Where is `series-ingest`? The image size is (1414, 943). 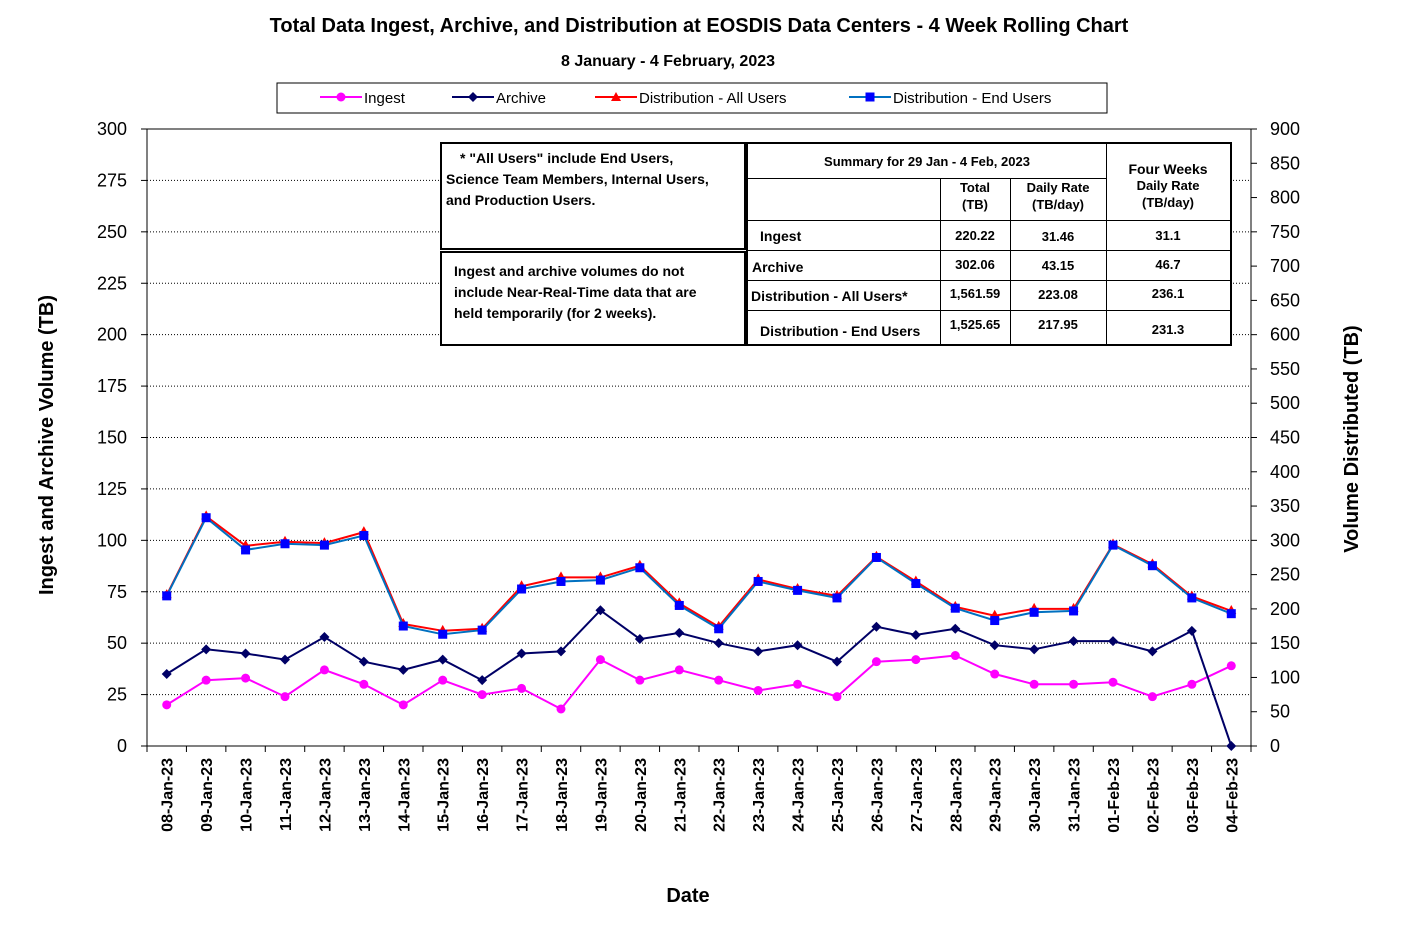 series-ingest is located at coordinates (699, 682).